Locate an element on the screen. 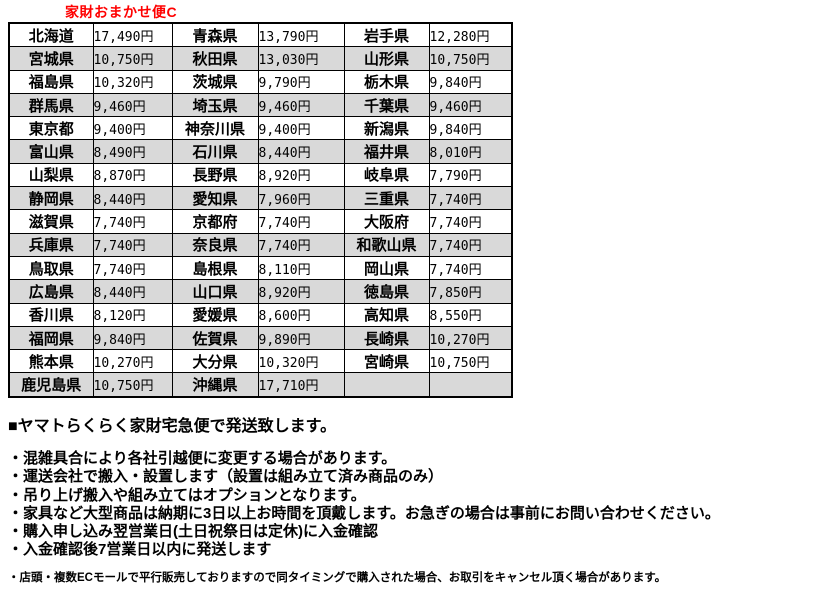 This screenshot has height=595, width=822. prefecture-cell: 岡山県 is located at coordinates (386, 268).